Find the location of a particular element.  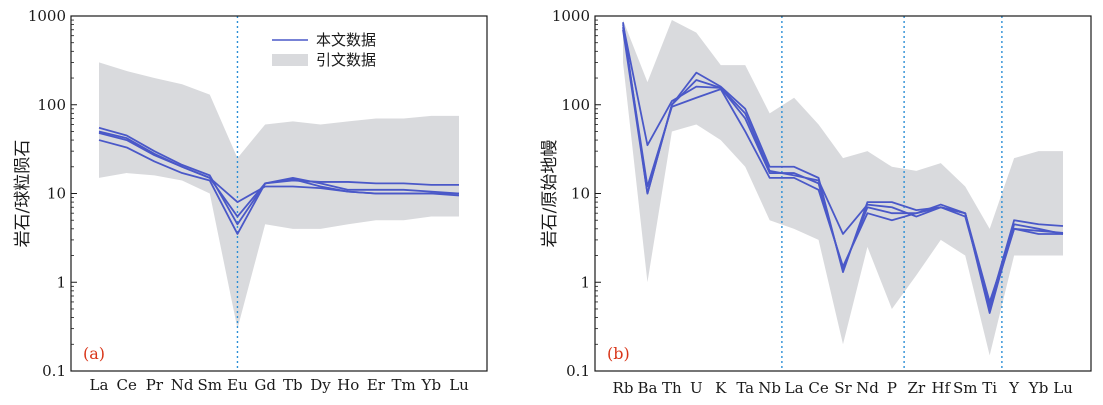

legend-area-swatch is located at coordinates (290, 60).